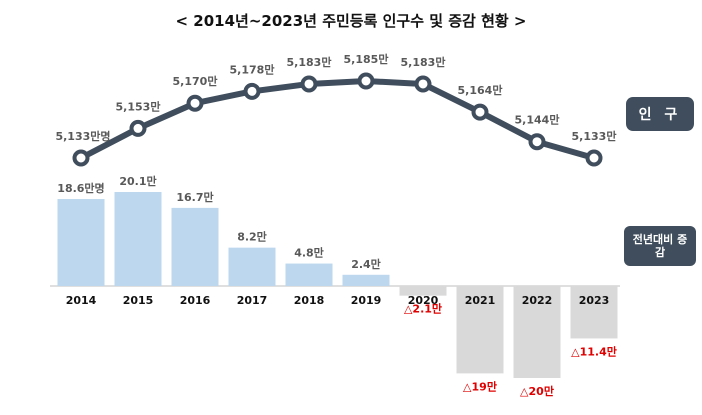 The height and width of the screenshot is (415, 702). What do you see at coordinates (351, 21) in the screenshot?
I see `chart-title: < 2014년~2023년 주민등록 인구수 및 증감 현황 >` at bounding box center [351, 21].